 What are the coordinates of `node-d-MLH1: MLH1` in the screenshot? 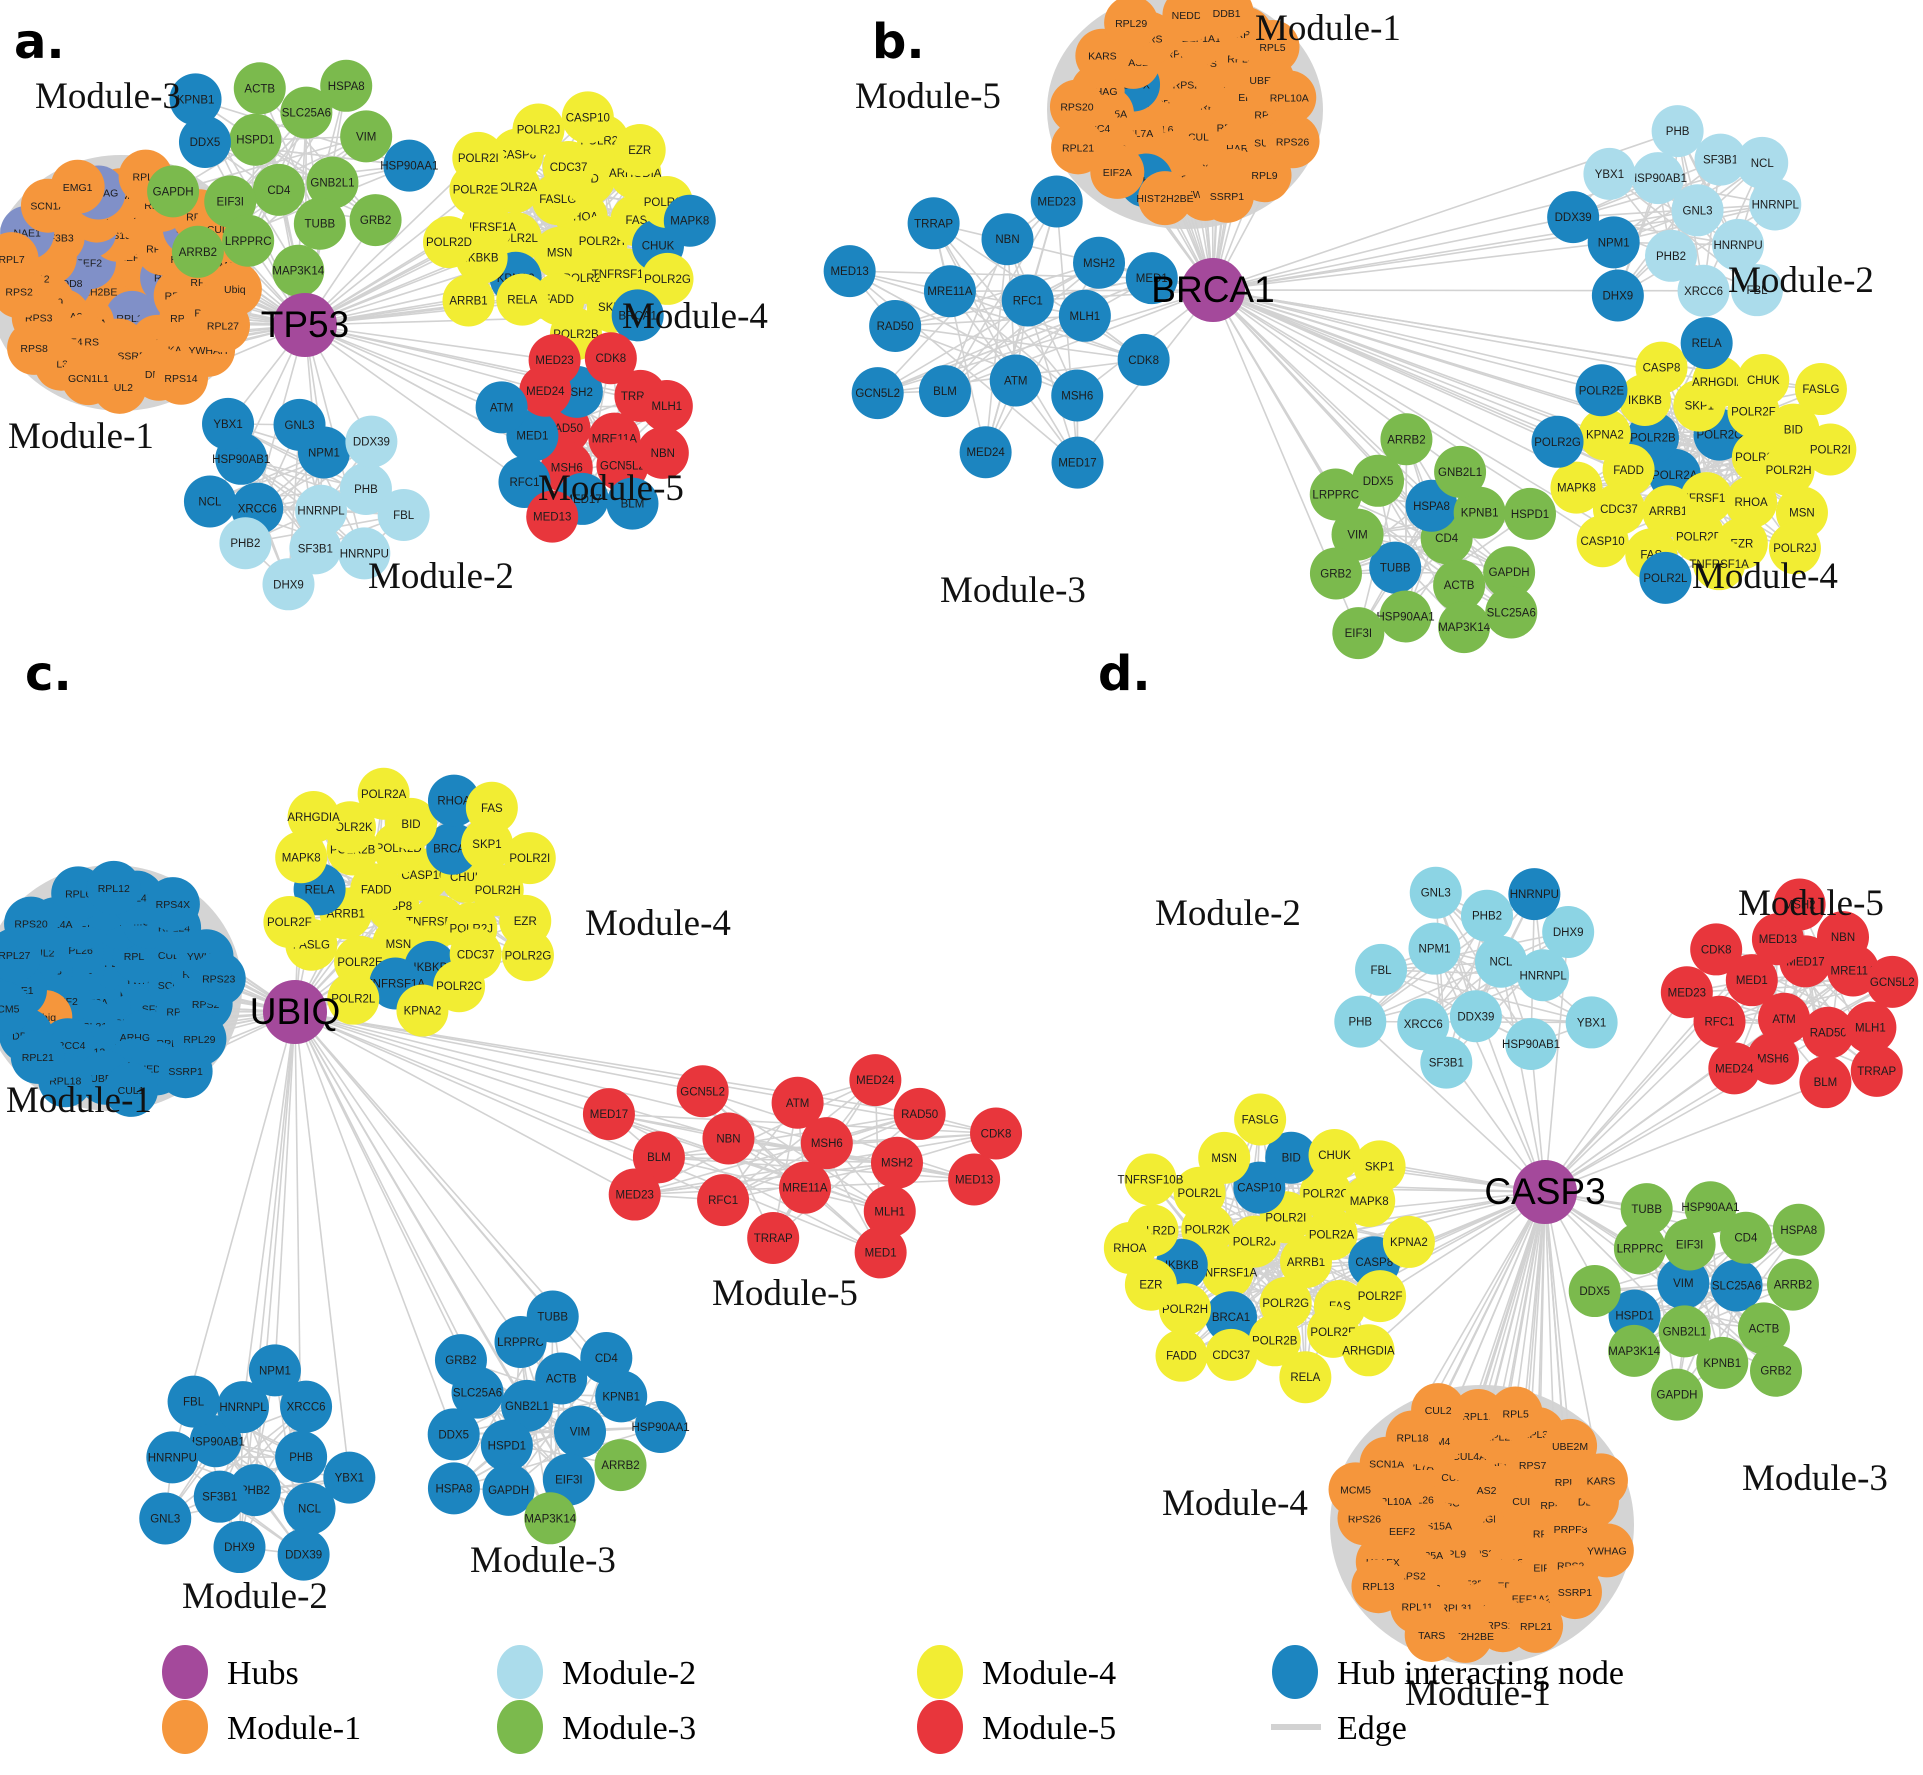 It's located at (1870, 1027).